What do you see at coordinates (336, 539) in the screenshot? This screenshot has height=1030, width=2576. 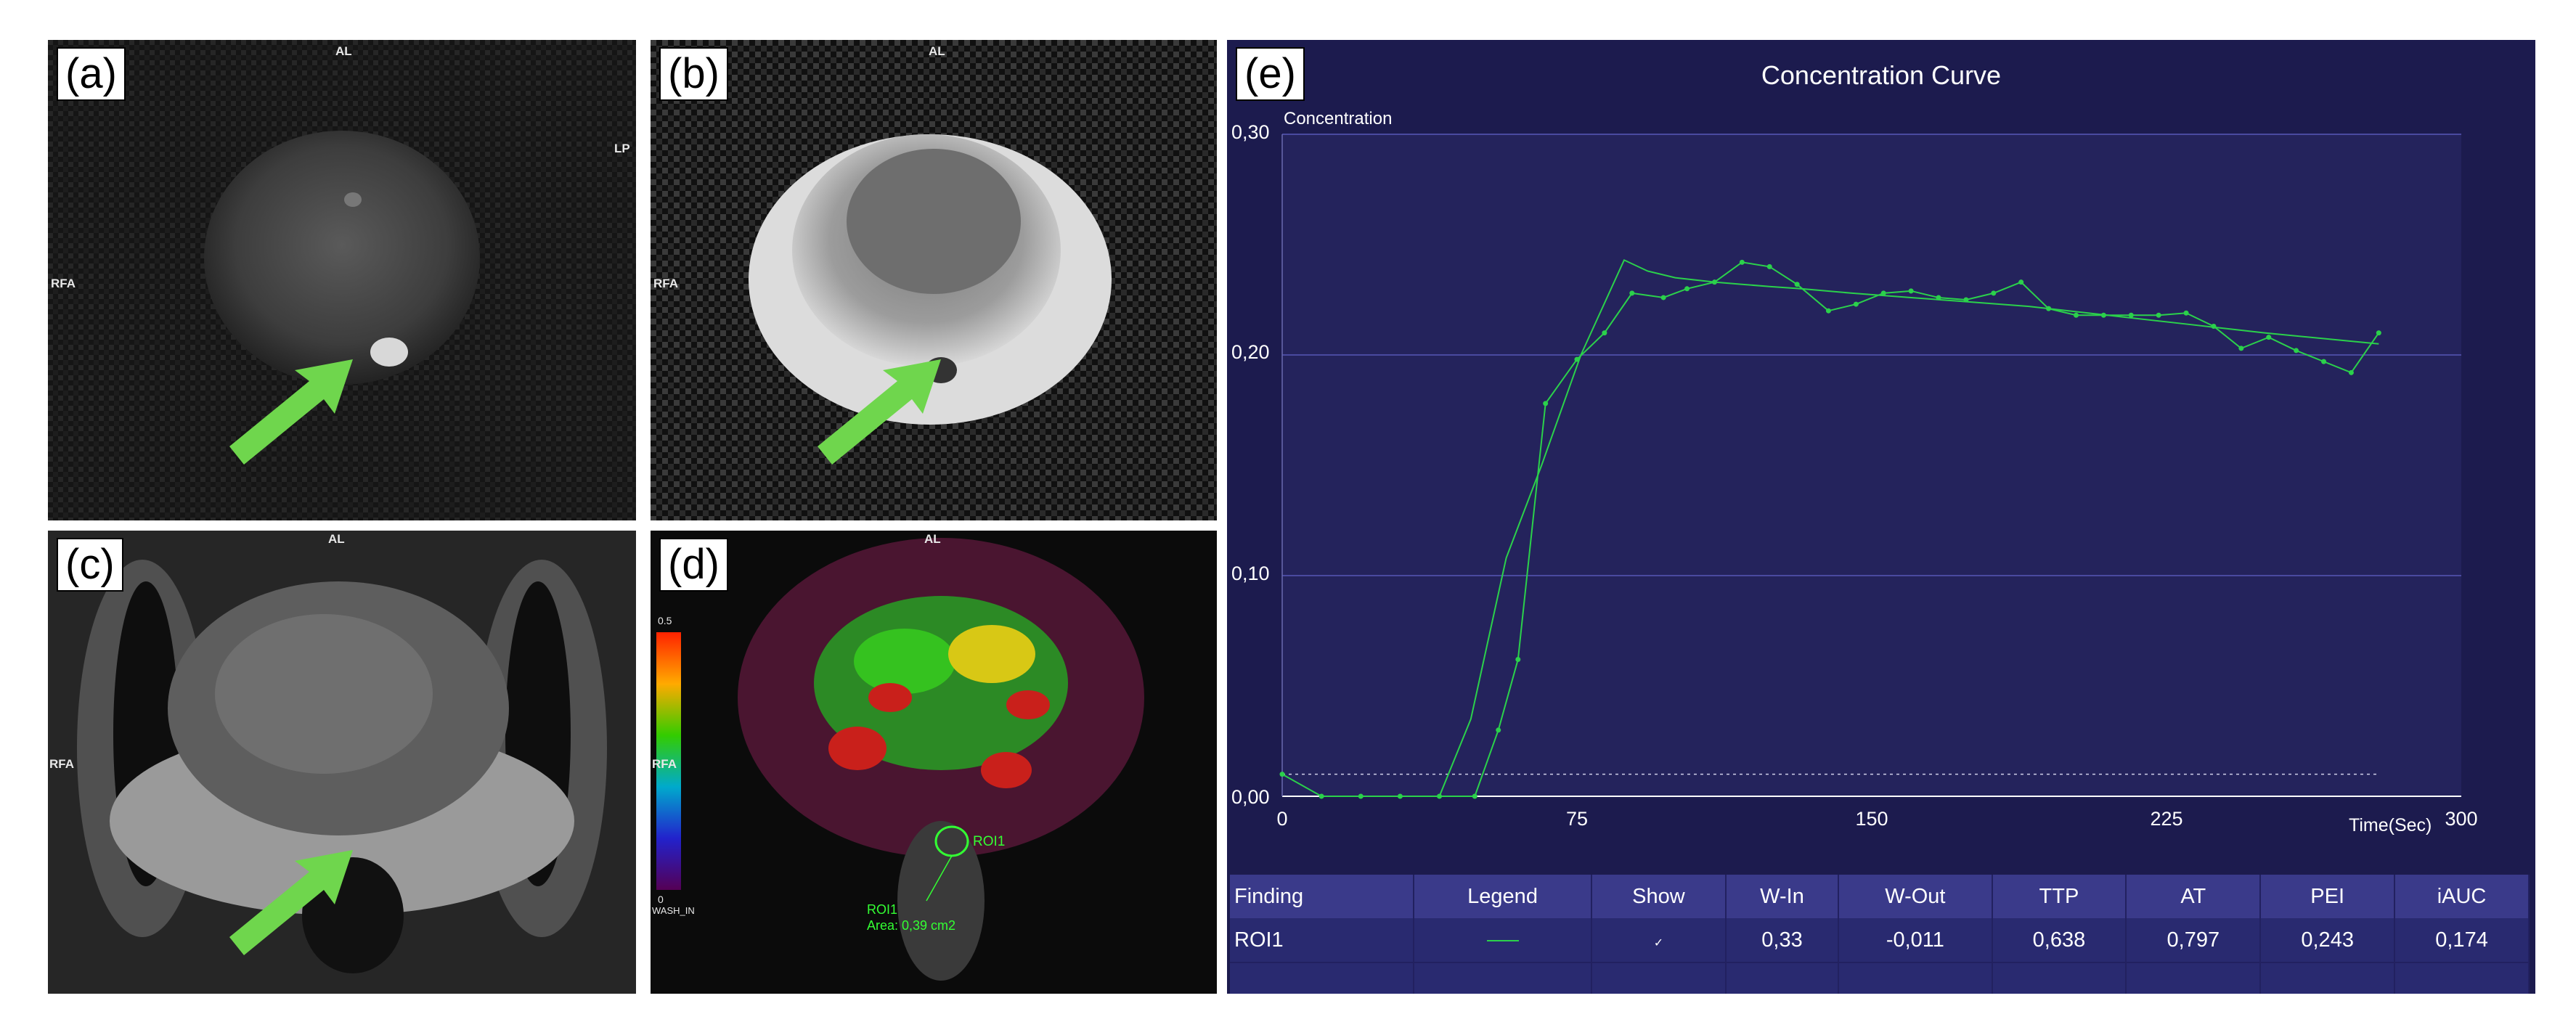 I see `orientation-top-c: AL` at bounding box center [336, 539].